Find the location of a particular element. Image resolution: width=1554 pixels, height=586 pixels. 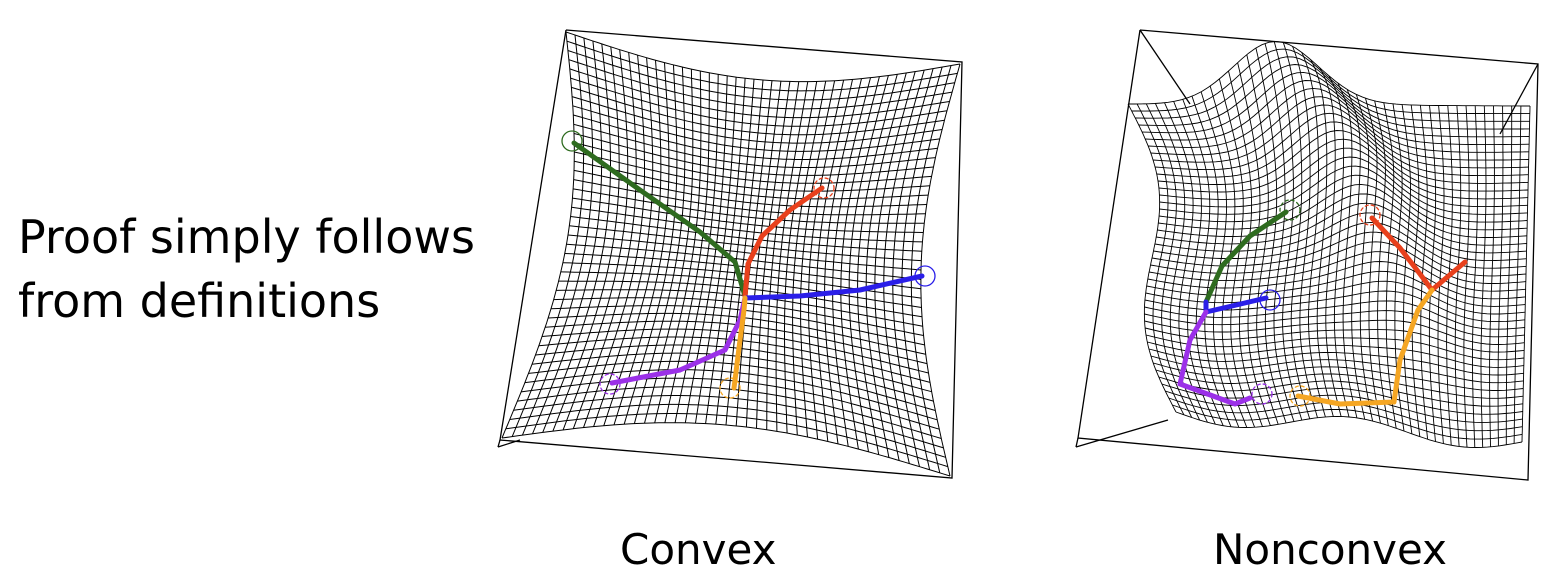

headline: Proof simply follows from definitions is located at coordinates (246, 269).